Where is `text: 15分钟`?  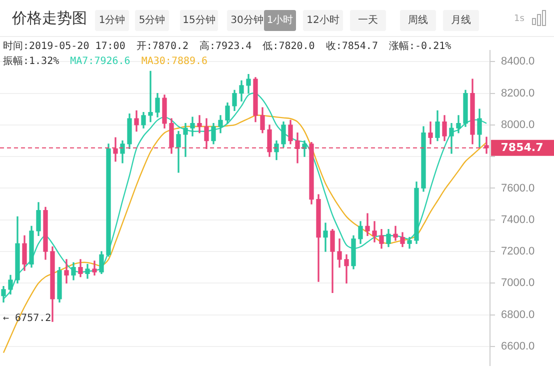 text: 15分钟 is located at coordinates (199, 20).